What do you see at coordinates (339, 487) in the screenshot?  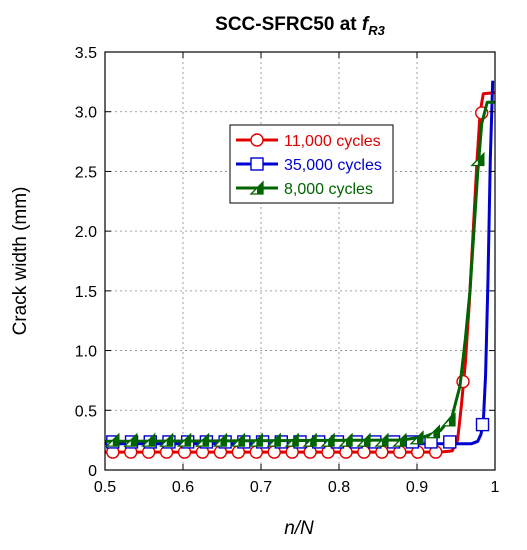 I see `x-tick-label: 0.8` at bounding box center [339, 487].